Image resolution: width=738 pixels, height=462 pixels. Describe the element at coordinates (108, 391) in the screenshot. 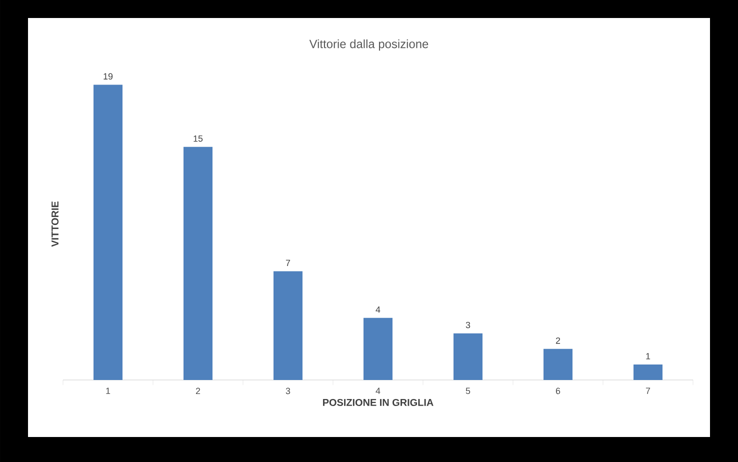

I see `x-tick-label: 1` at that location.